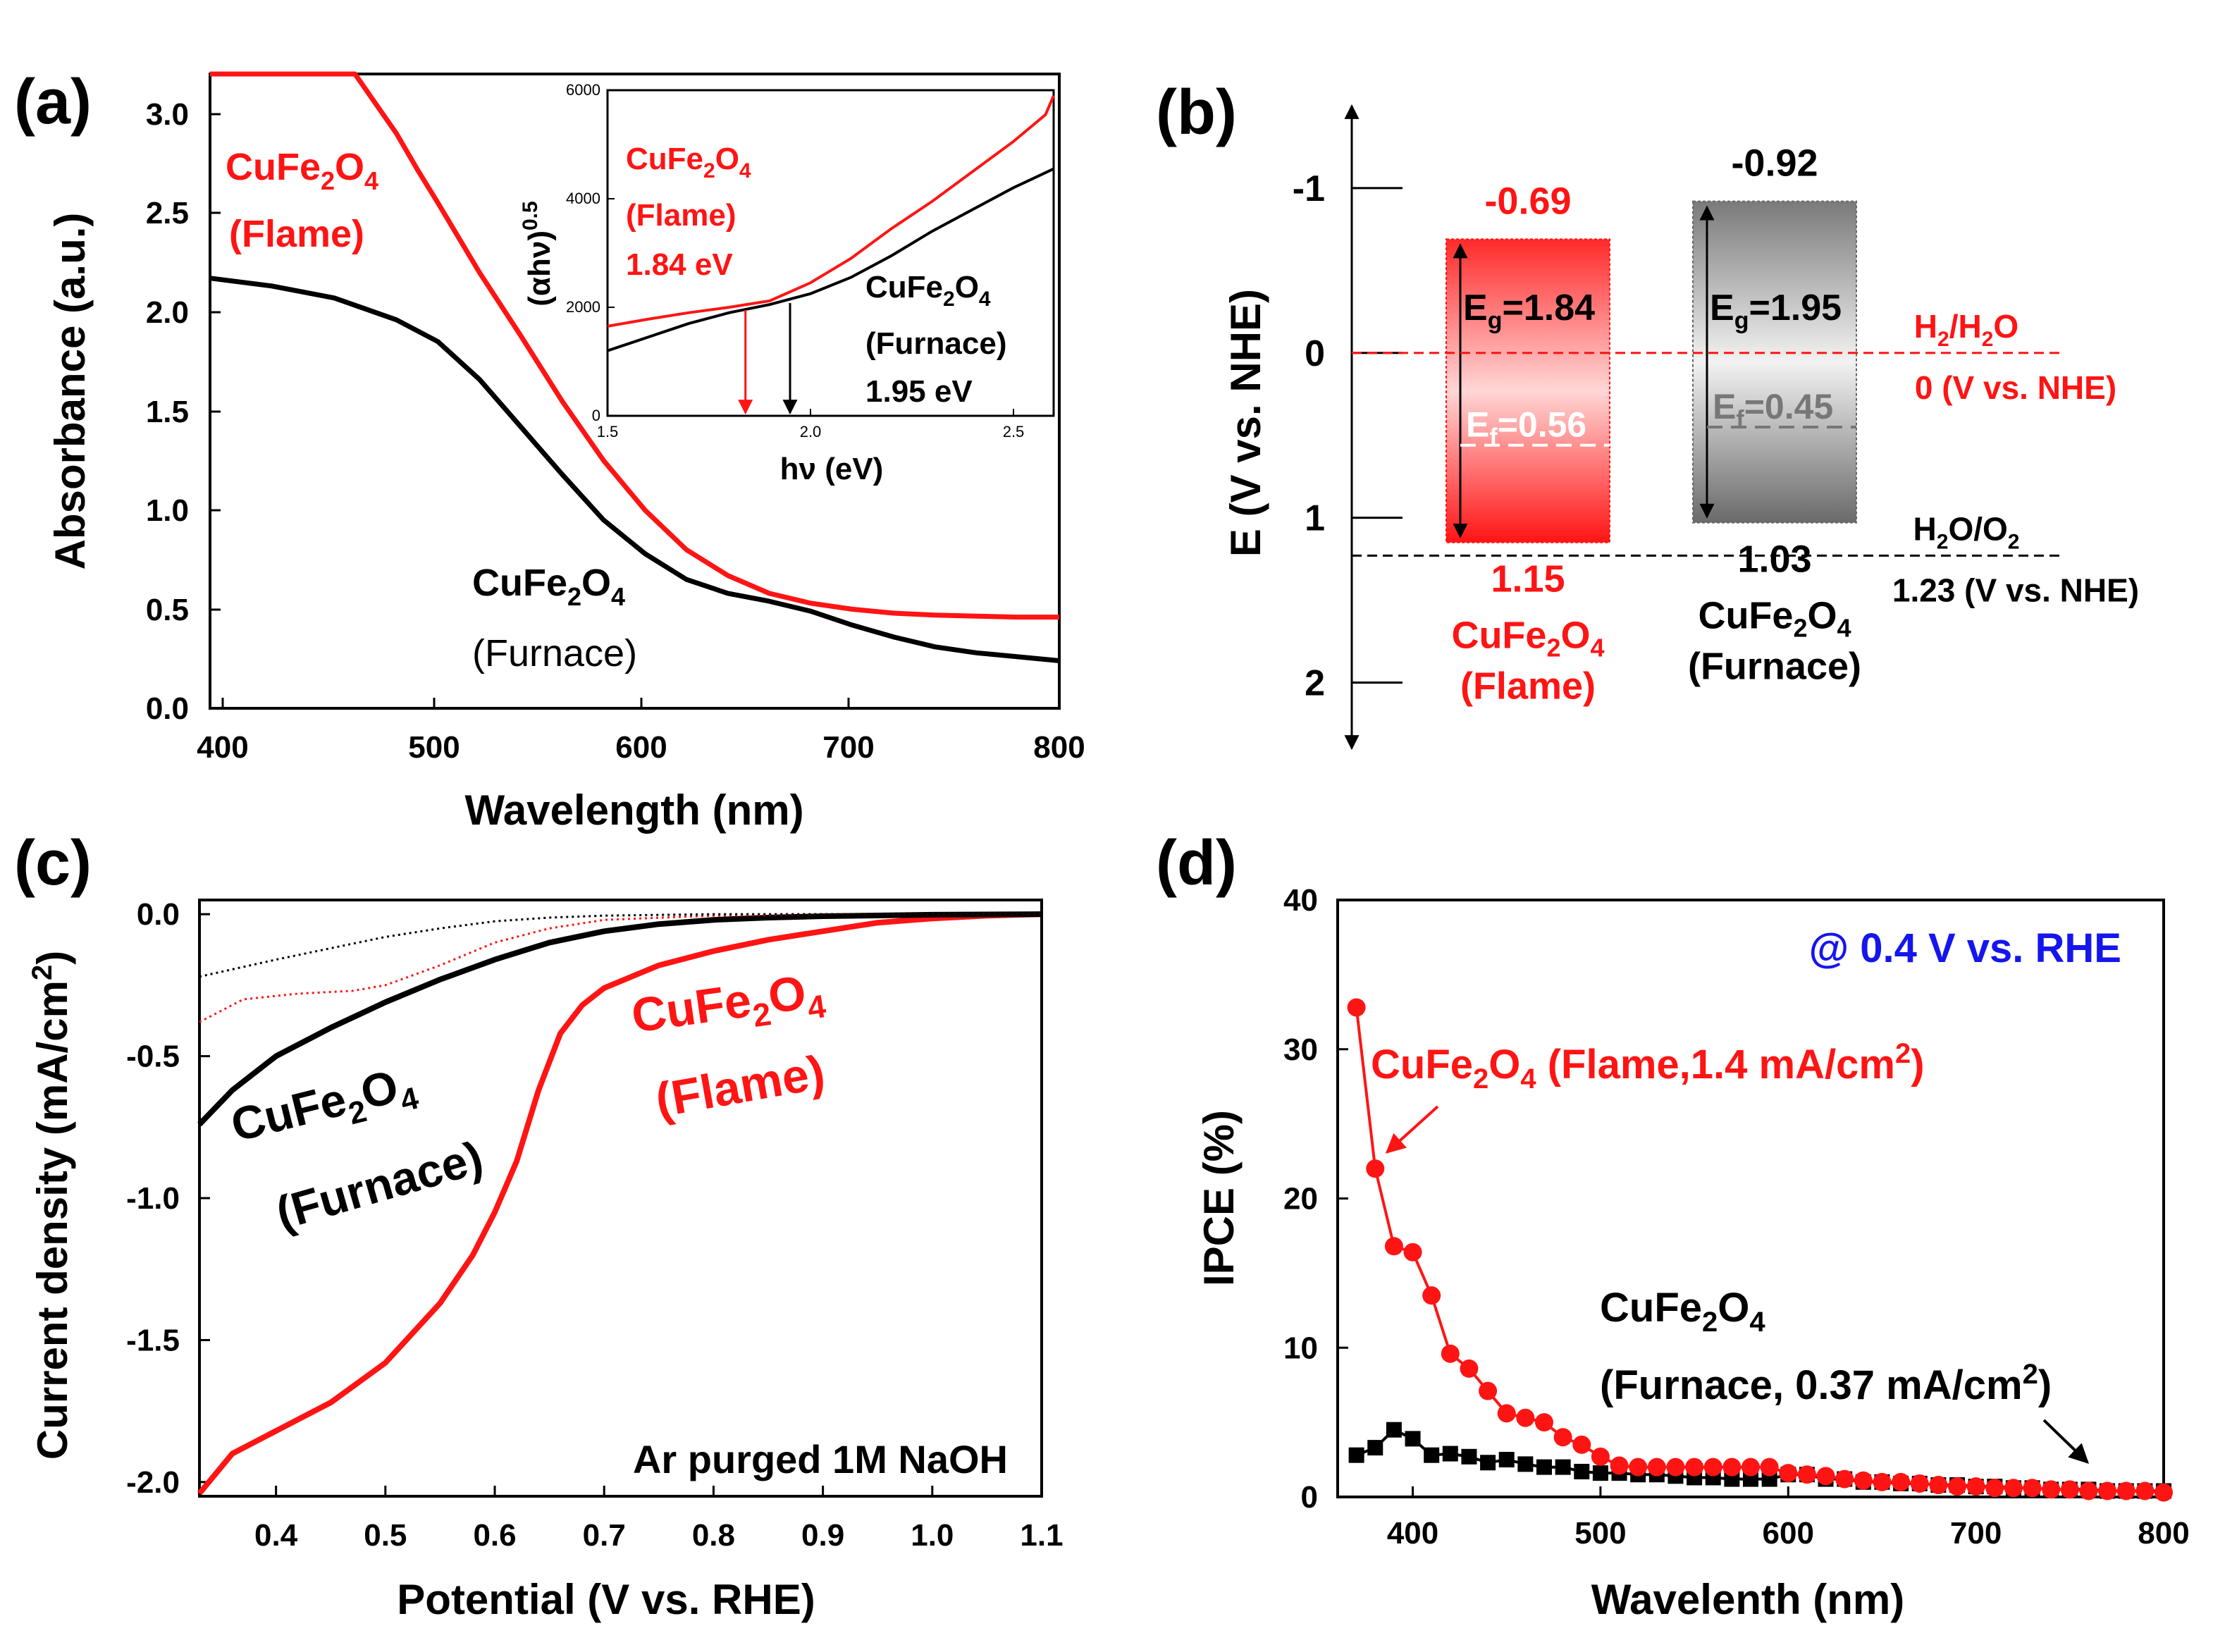 Image resolution: width=2213 pixels, height=1652 pixels. I want to click on panel-a-frame, so click(635, 391).